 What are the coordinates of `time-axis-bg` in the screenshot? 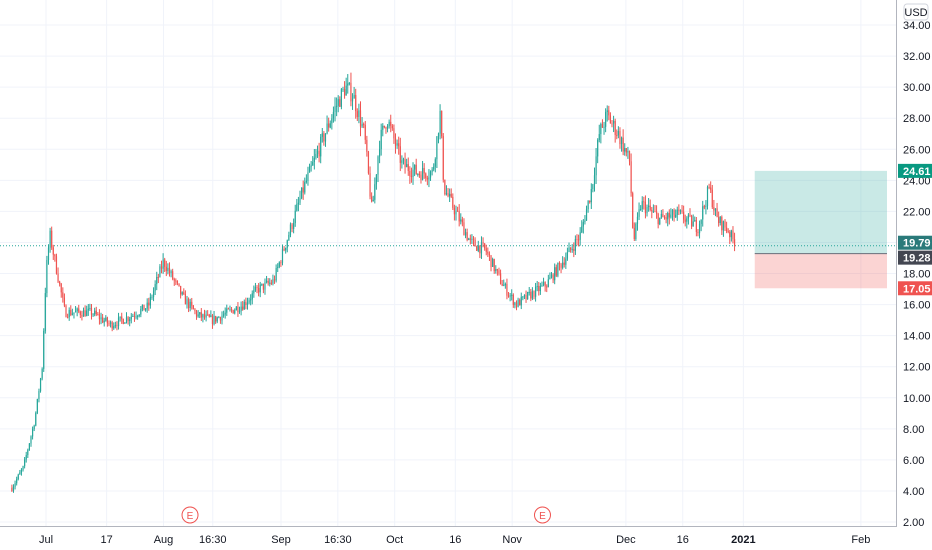 It's located at (448, 538).